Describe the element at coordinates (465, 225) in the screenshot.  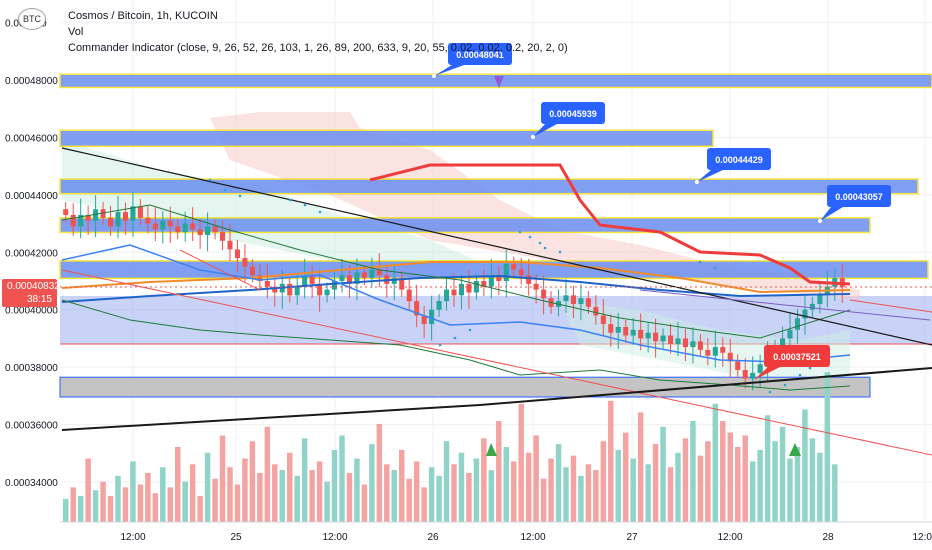
I see `resistance-zone` at that location.